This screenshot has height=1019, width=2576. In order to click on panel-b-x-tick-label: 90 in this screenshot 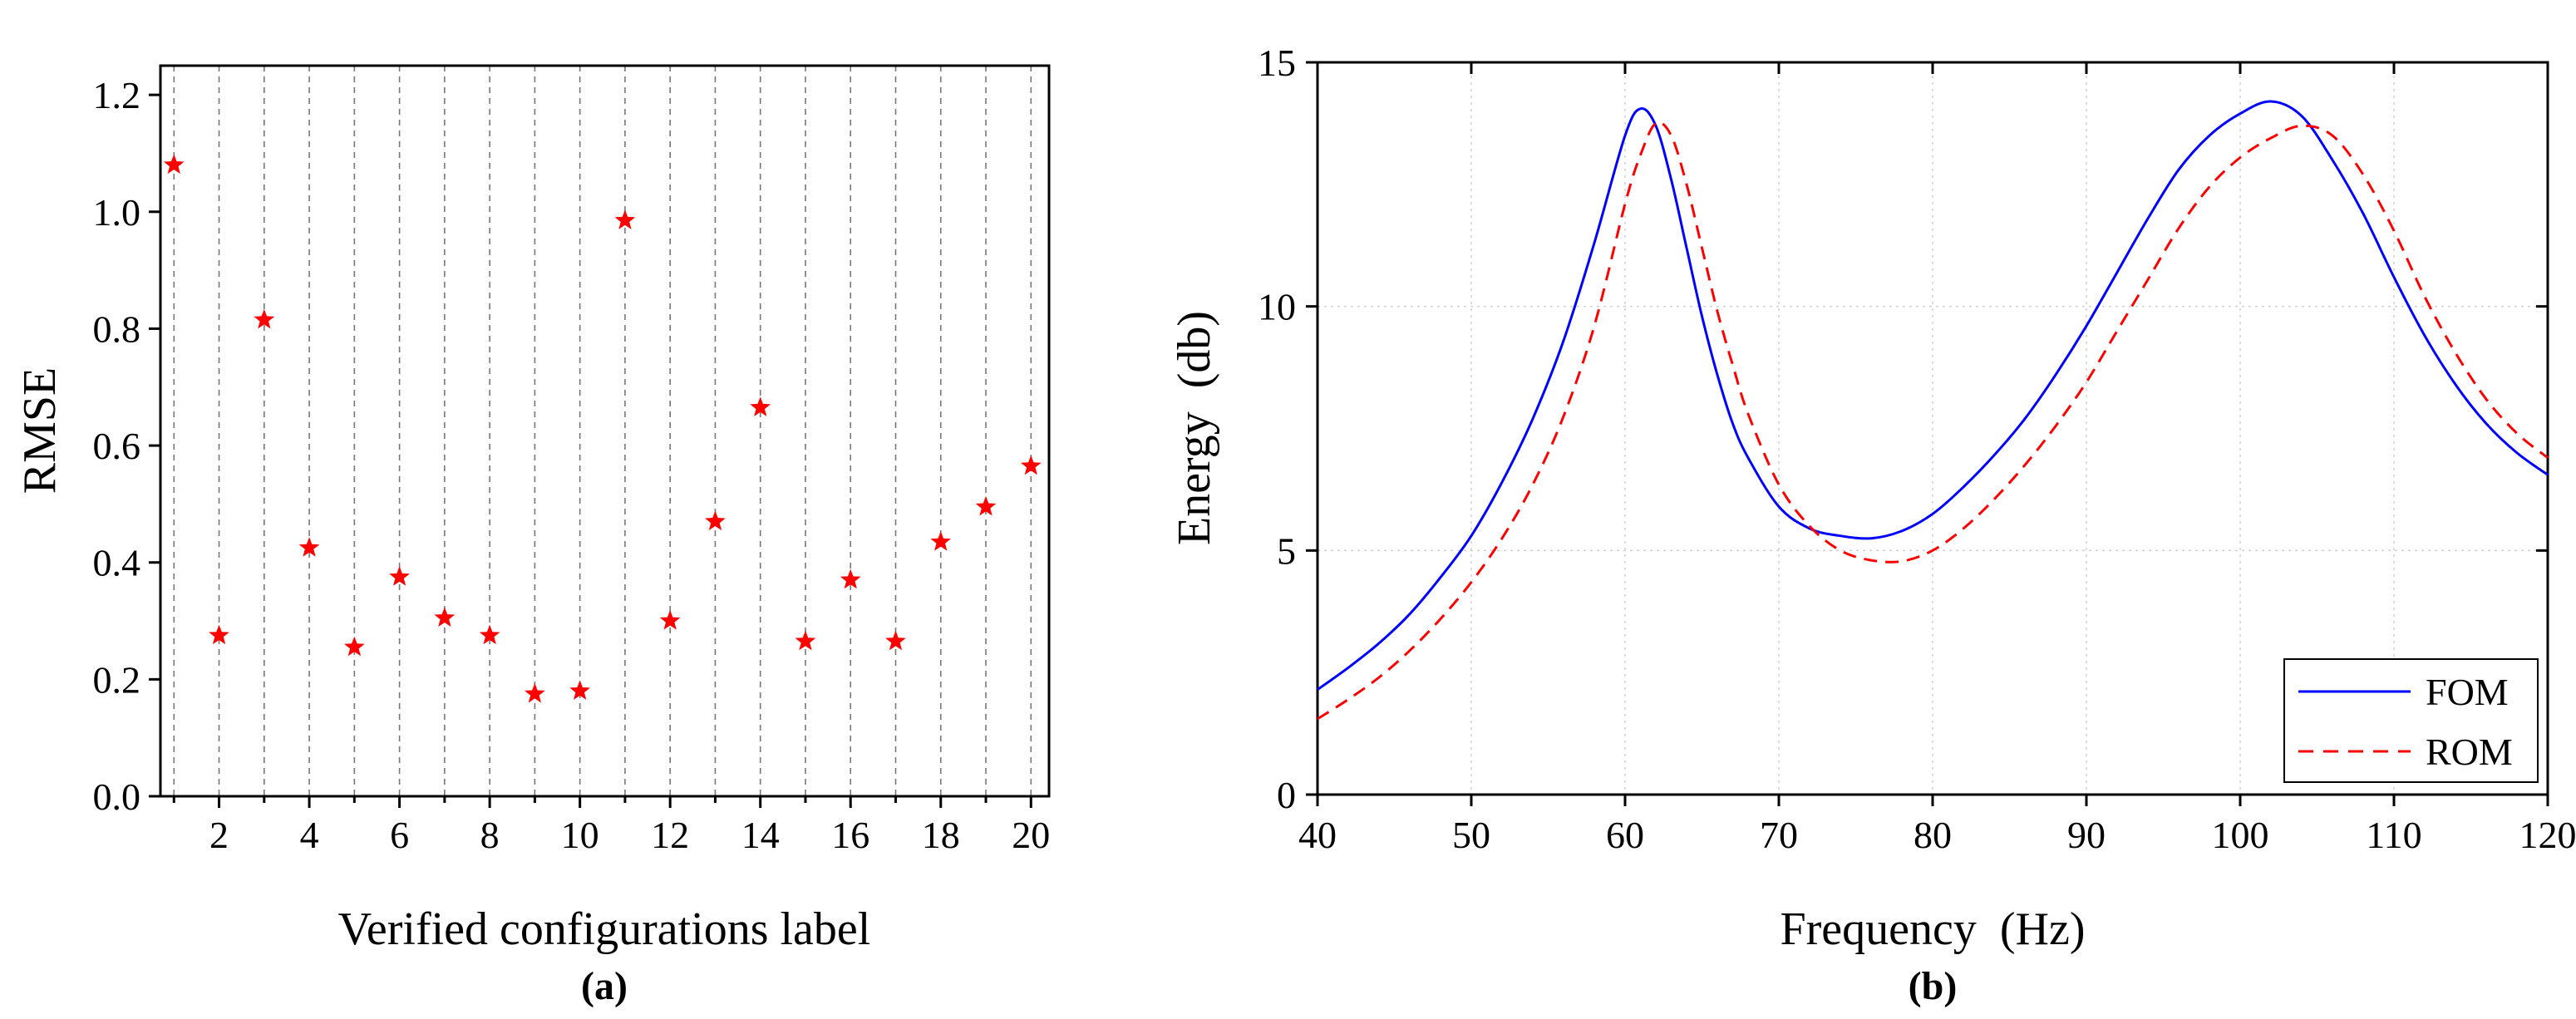, I will do `click(2086, 835)`.